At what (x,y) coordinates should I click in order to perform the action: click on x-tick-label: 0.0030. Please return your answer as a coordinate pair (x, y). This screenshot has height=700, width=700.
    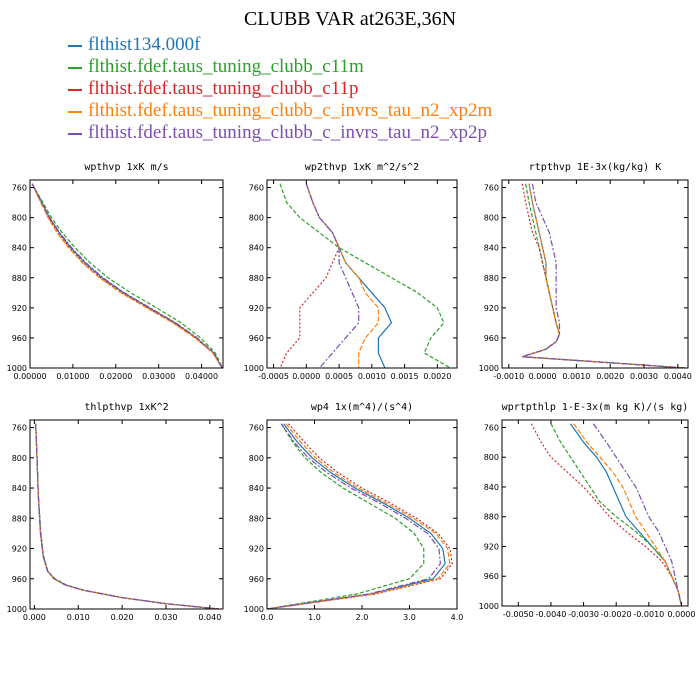
    Looking at the image, I should click on (644, 376).